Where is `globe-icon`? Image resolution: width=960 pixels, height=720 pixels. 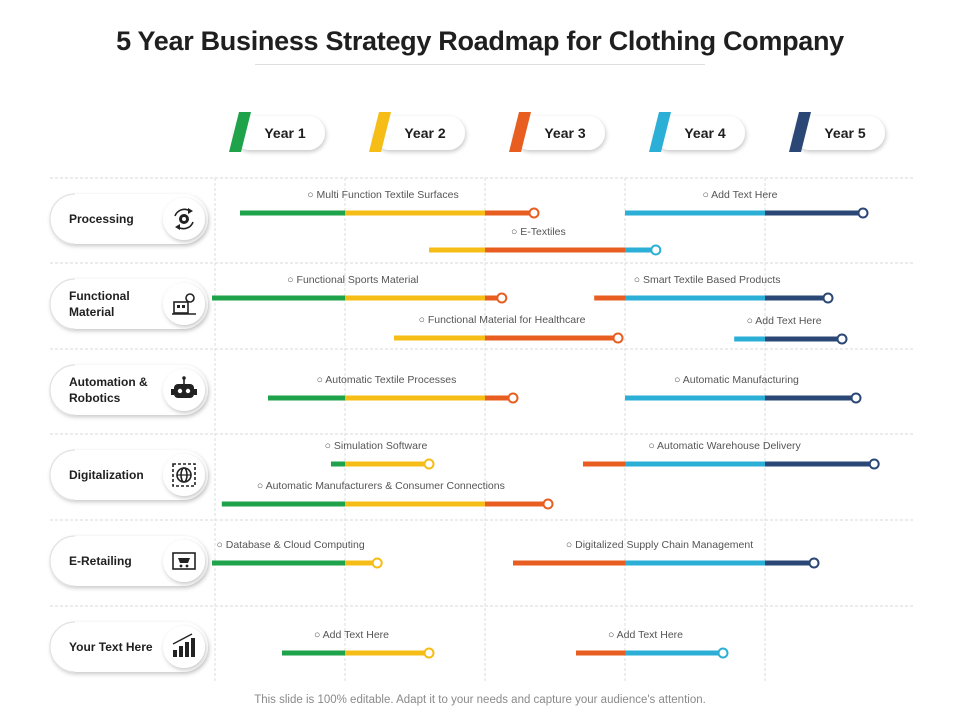
globe-icon is located at coordinates (184, 475).